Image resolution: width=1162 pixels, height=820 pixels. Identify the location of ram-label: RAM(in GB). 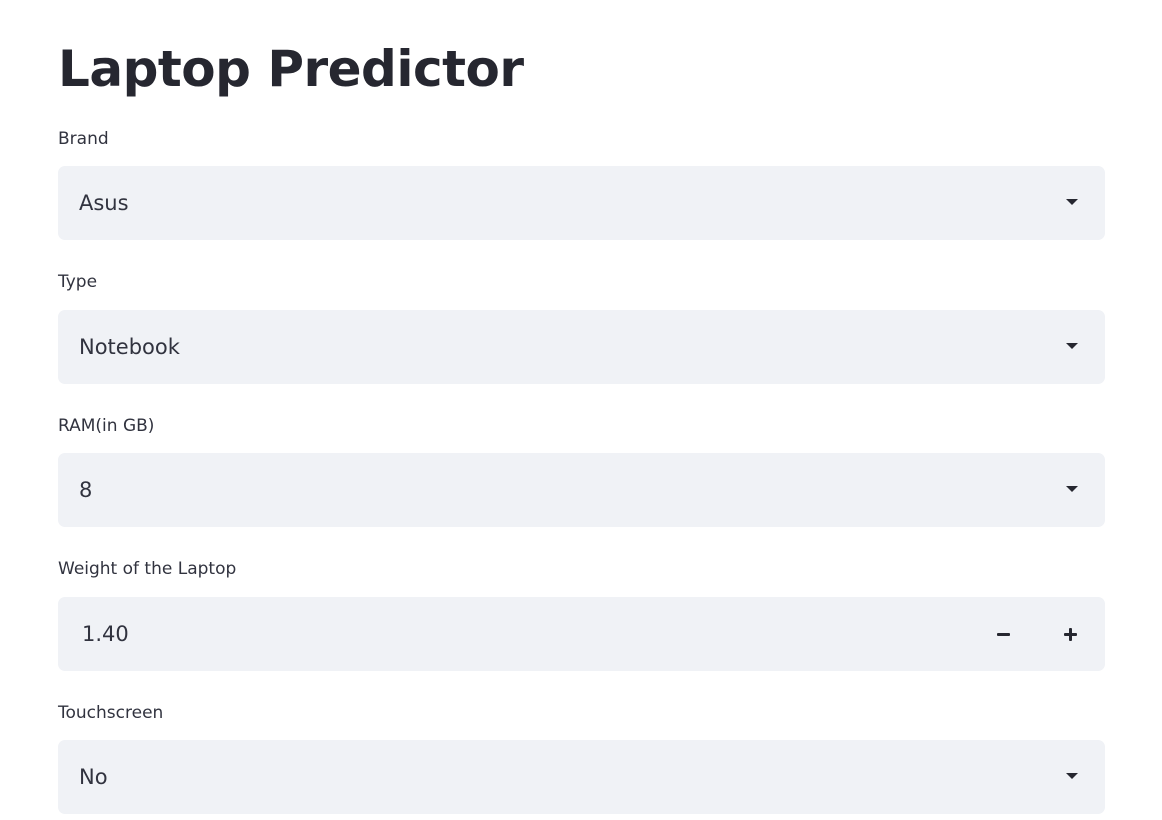
(106, 426).